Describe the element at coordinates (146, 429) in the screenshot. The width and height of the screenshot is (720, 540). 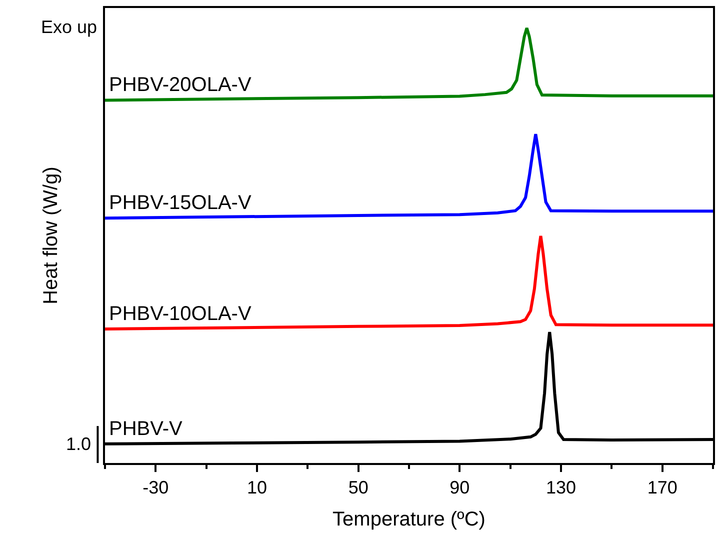
I see `series-label: PHBV-V` at that location.